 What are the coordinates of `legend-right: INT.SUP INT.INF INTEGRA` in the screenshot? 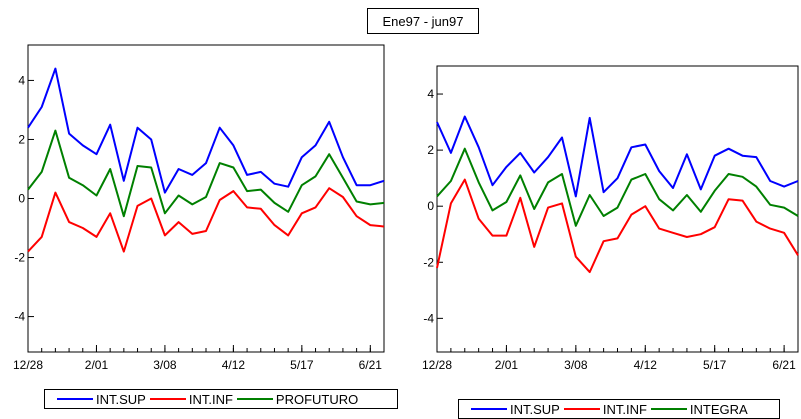 It's located at (619, 409).